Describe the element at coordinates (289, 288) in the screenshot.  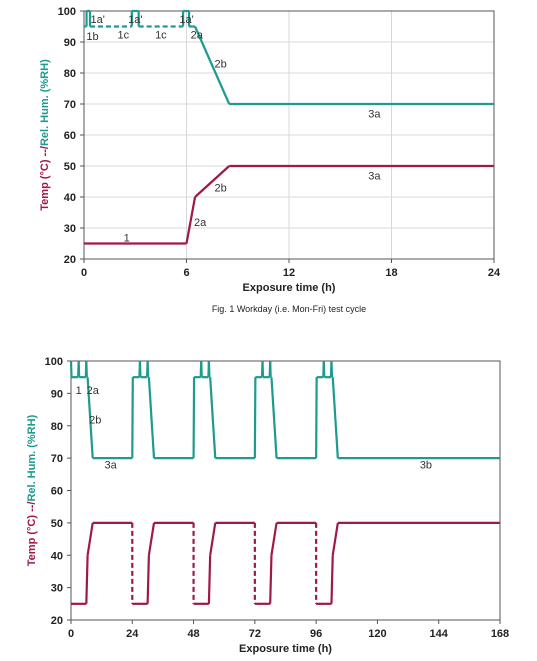
I see `chart1-x-axis-title: Exposure time (h)` at that location.